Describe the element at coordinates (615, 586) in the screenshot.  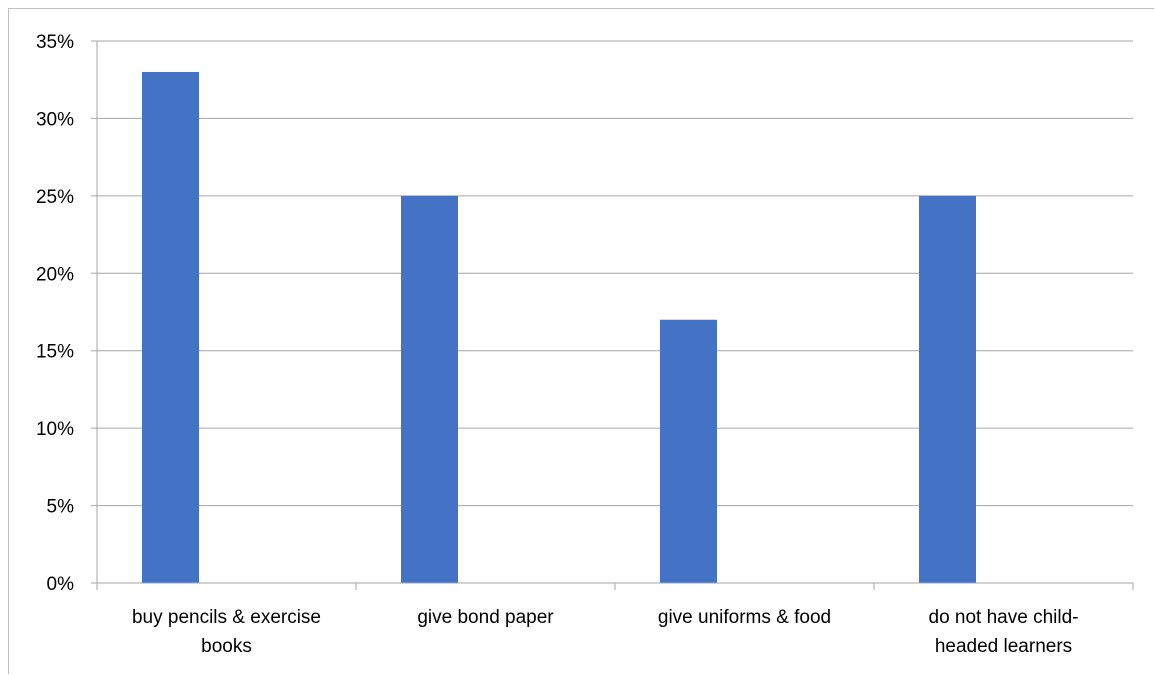
I see `x-axis` at that location.